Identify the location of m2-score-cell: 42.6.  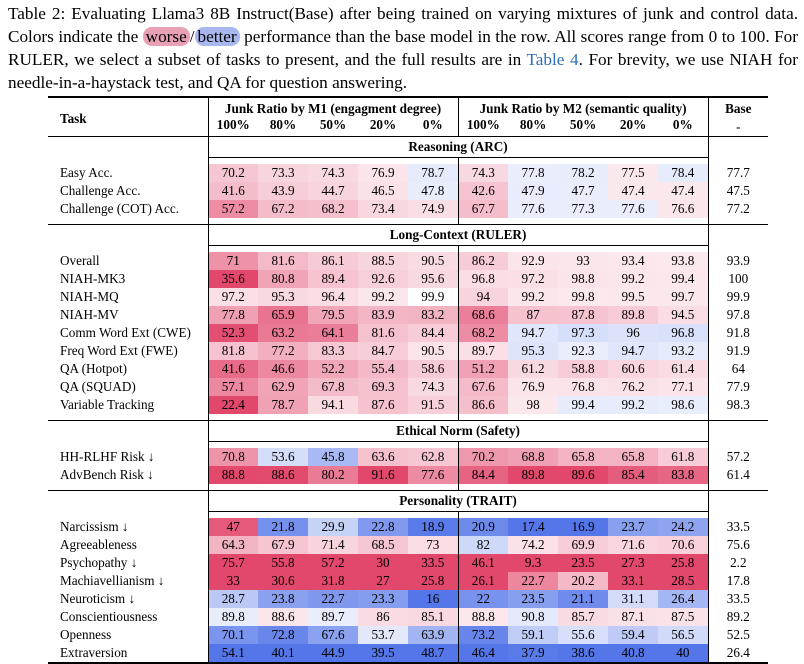
(483, 191).